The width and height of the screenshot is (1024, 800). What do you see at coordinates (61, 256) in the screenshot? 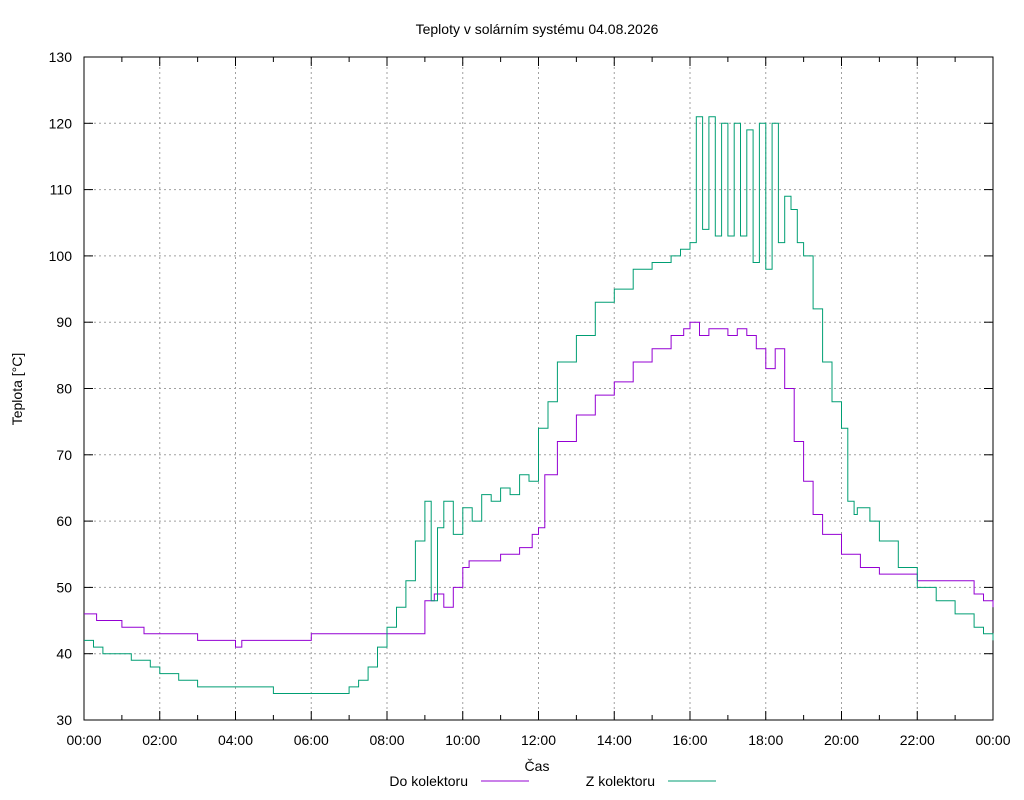
I see `y-tick-label: 100` at bounding box center [61, 256].